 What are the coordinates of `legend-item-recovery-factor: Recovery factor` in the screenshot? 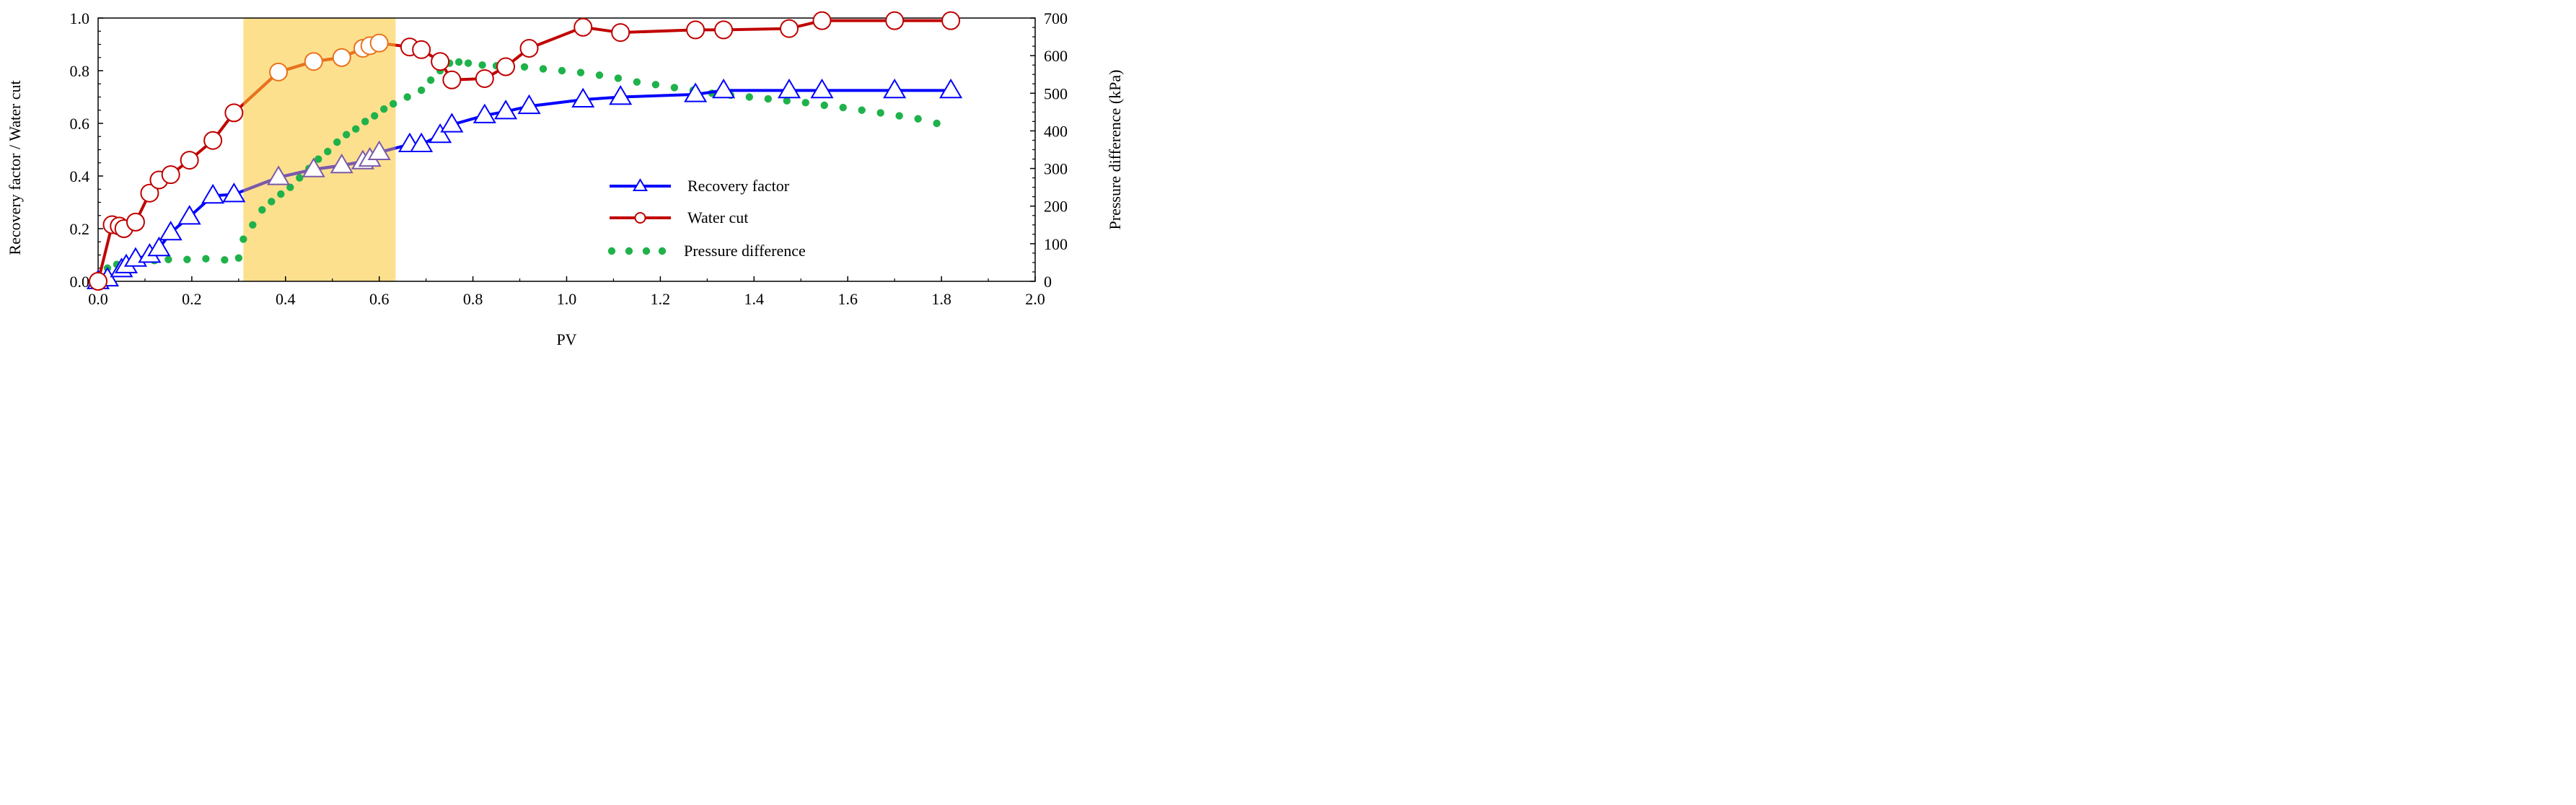 It's located at (700, 186).